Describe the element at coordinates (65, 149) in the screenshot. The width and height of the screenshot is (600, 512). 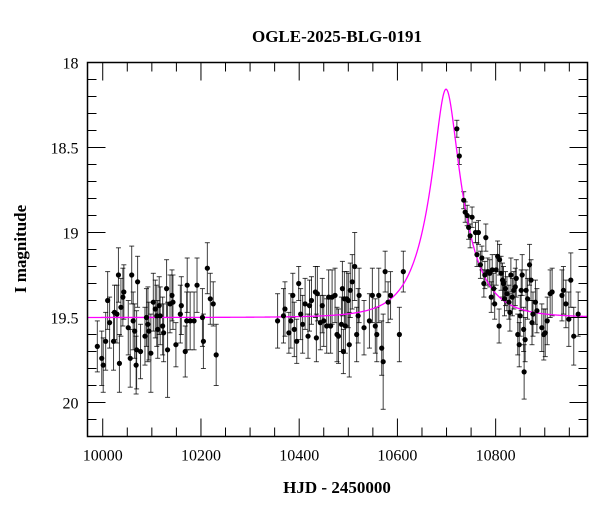
I see `y-tick-label: 18.5` at that location.